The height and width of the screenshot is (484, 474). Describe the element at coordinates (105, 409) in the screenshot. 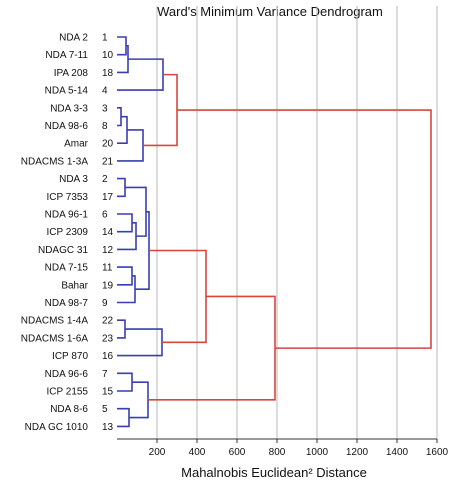

I see `leaf-id: 5` at that location.